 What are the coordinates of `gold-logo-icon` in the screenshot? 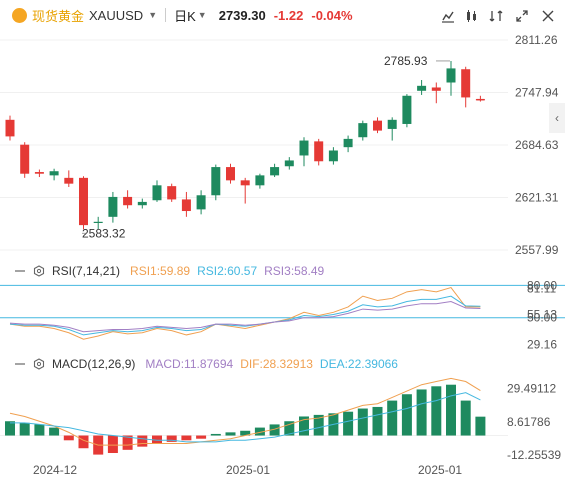 It's located at (19, 15).